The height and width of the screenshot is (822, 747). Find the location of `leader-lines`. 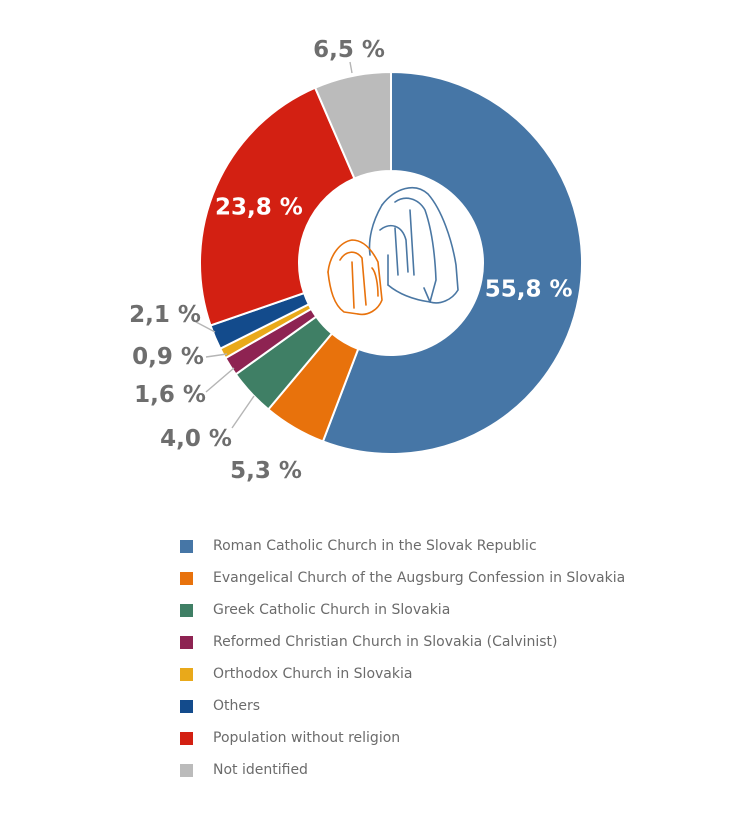

leader-lines is located at coordinates (274, 245).